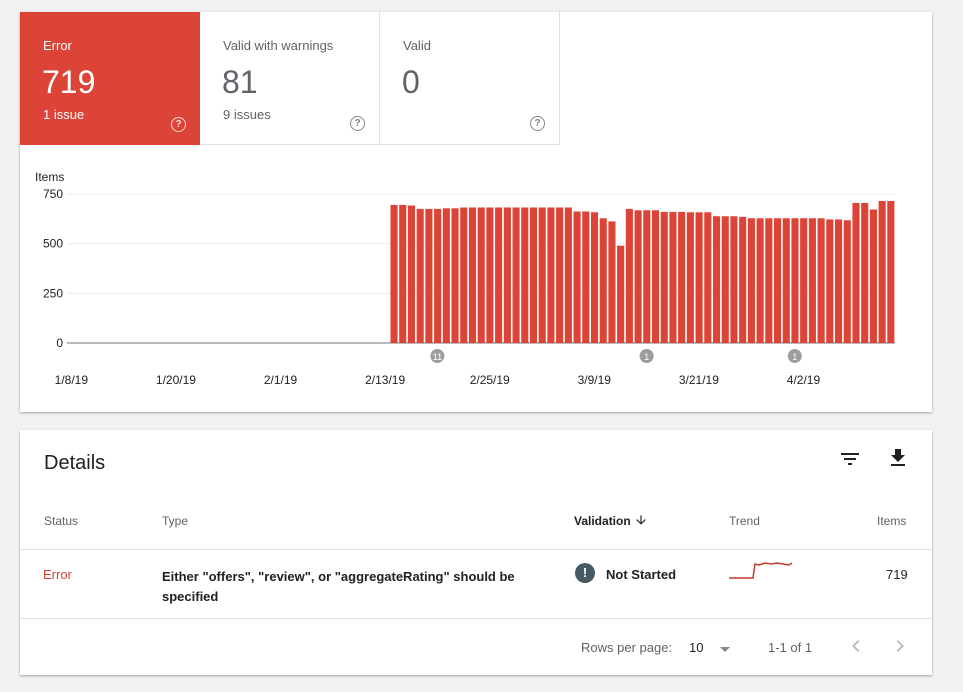 This screenshot has width=963, height=692. I want to click on row-type-line2: specified, so click(190, 596).